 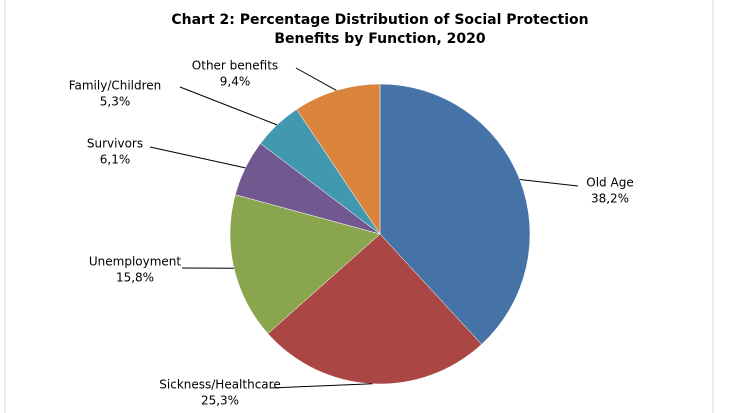 I want to click on chart-title: Benefits by Function, 2020, so click(x=380, y=39).